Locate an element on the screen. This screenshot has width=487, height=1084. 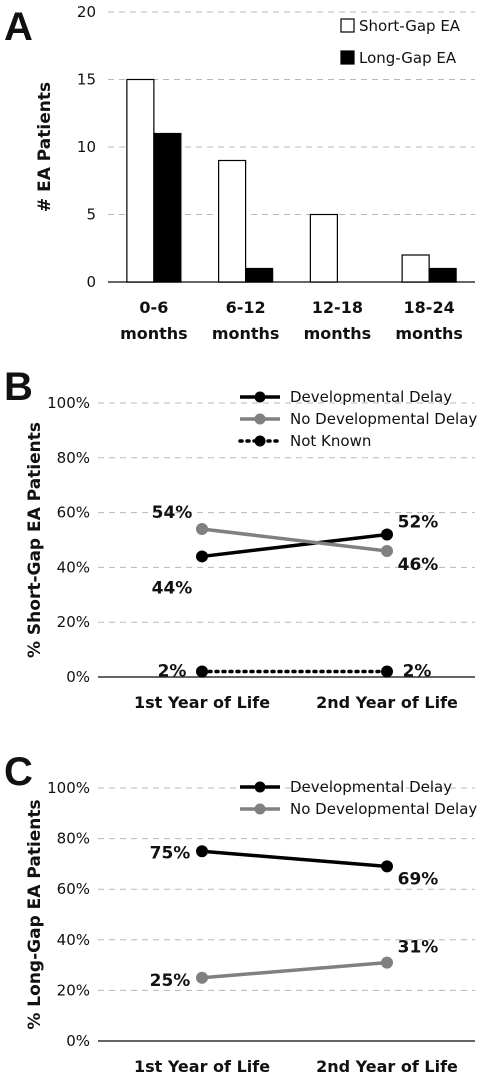
panel-letter-a: A is located at coordinates (18, 27).